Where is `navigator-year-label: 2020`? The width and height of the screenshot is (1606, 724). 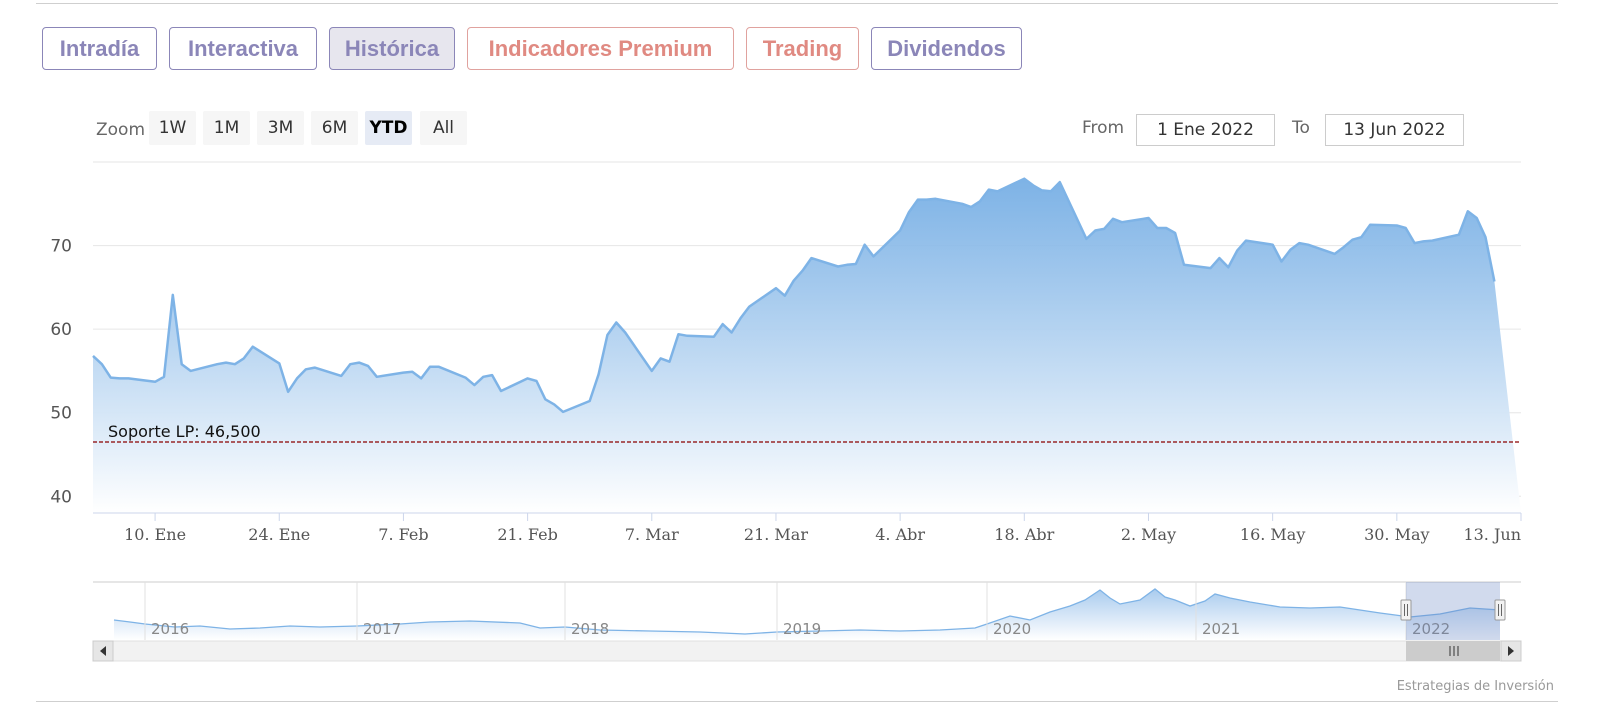 navigator-year-label: 2020 is located at coordinates (1012, 629).